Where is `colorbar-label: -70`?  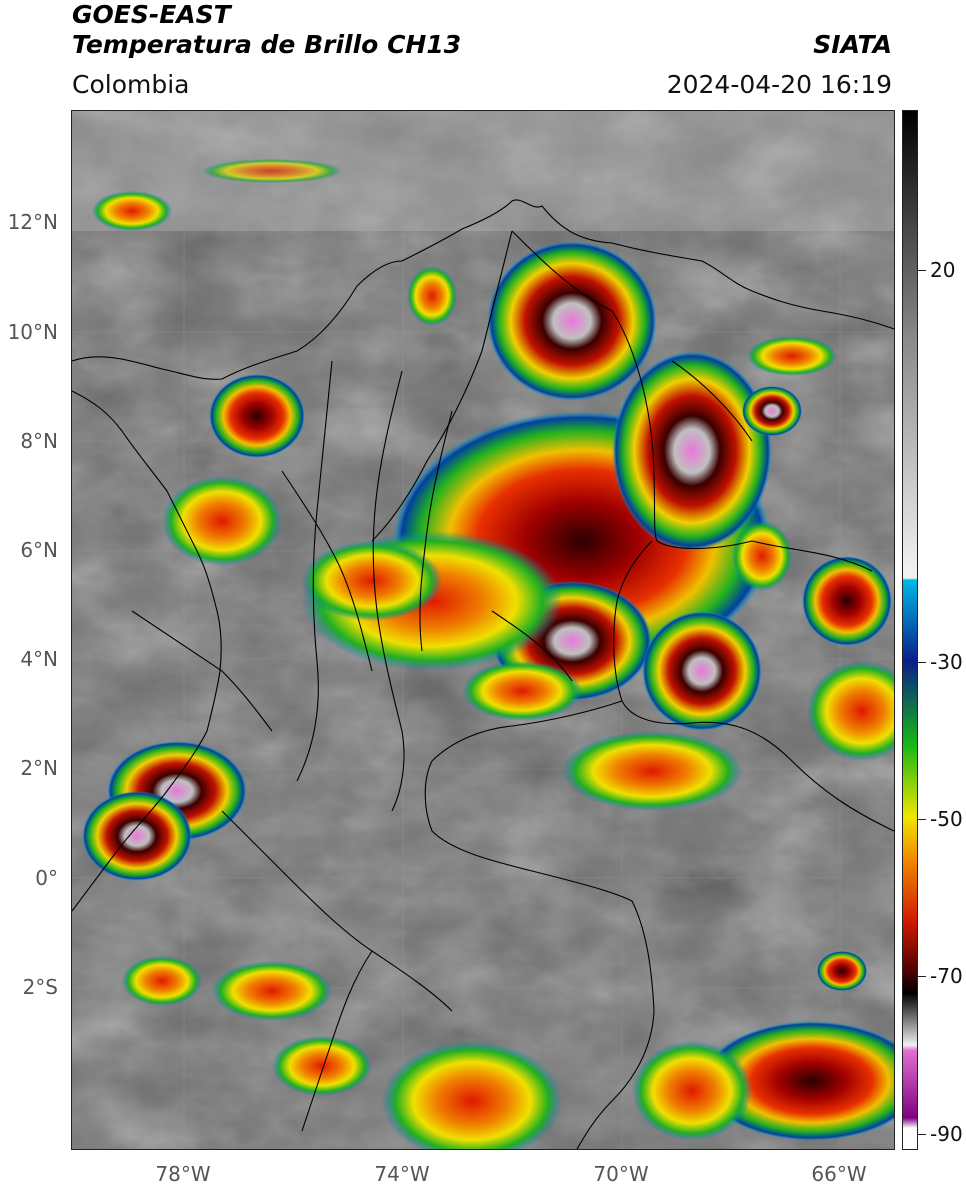 colorbar-label: -70 is located at coordinates (946, 976).